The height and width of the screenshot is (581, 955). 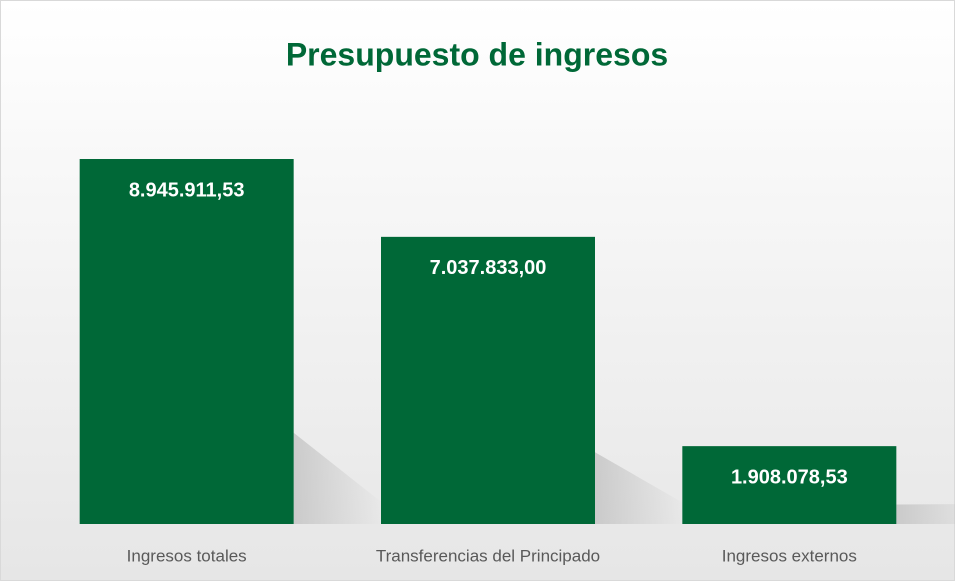 What do you see at coordinates (477, 54) in the screenshot?
I see `chart-title: Presupuesto de ingresos` at bounding box center [477, 54].